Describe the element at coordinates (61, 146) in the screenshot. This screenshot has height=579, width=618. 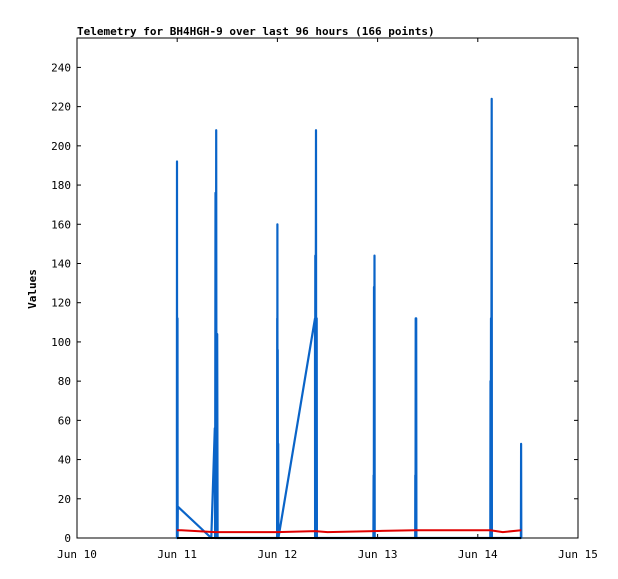
I see `y-tick-label: 200` at that location.